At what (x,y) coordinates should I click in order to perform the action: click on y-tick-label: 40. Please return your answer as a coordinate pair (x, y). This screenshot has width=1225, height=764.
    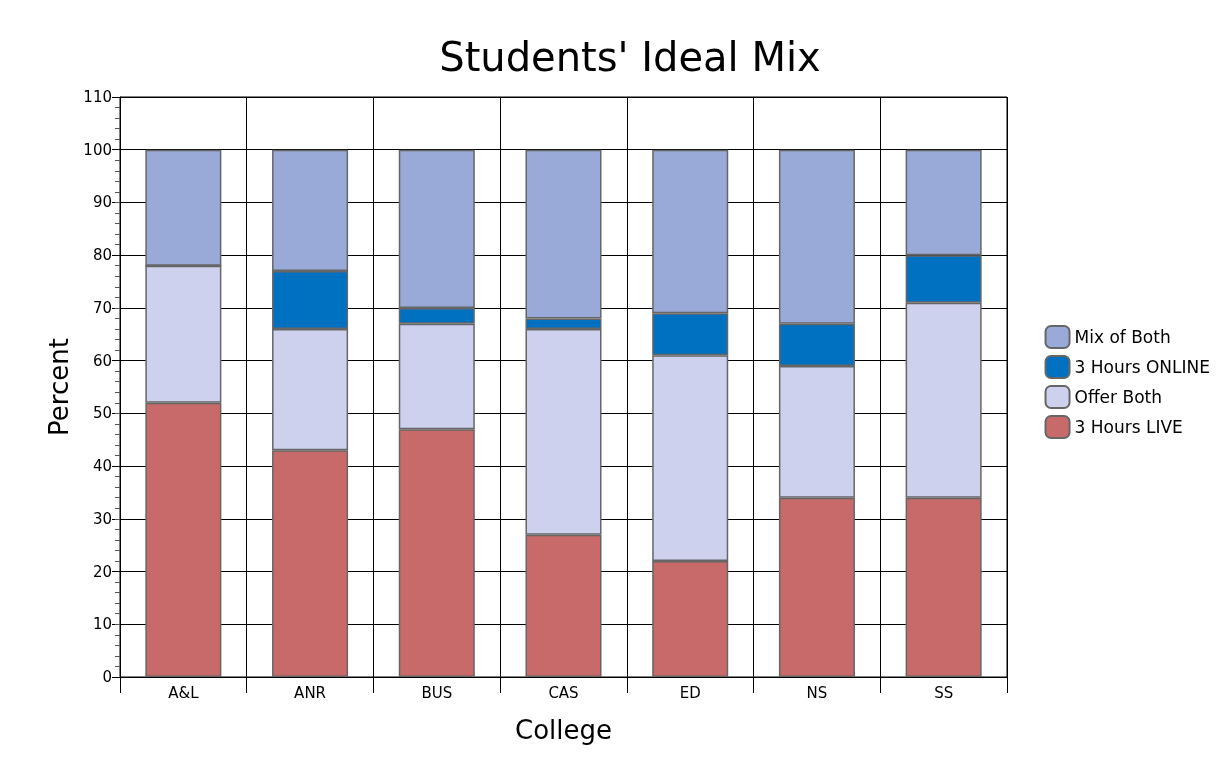
    Looking at the image, I should click on (102, 466).